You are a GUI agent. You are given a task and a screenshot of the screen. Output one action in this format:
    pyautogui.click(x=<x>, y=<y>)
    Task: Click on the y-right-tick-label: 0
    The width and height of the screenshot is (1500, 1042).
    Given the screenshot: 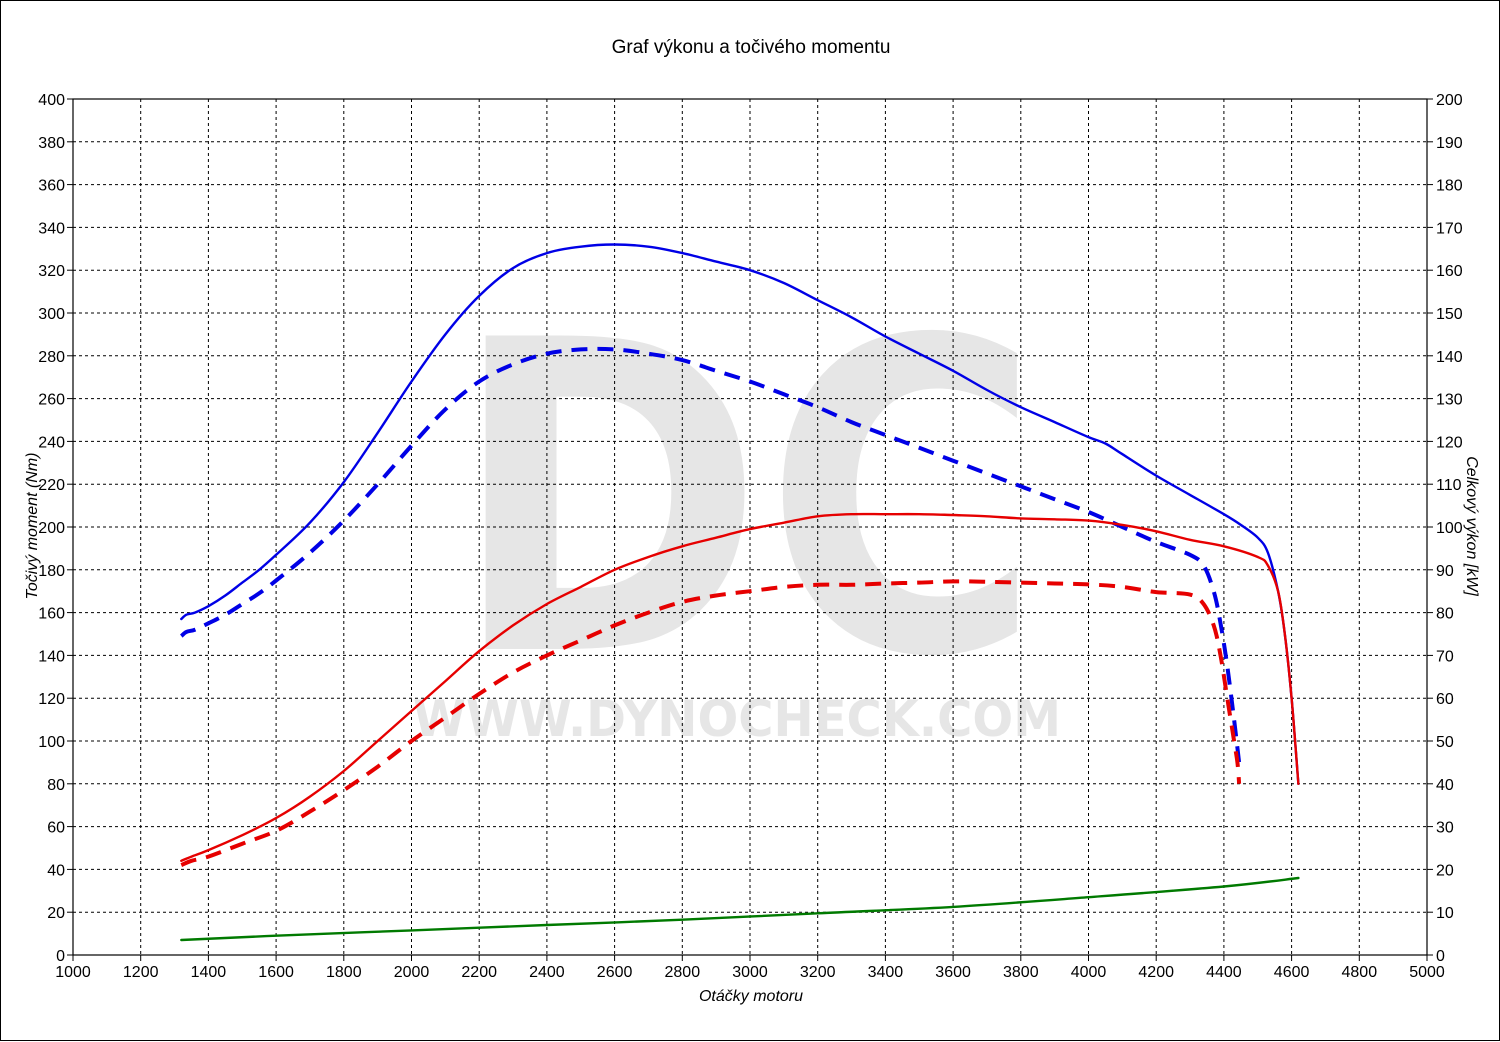 What is the action you would take?
    pyautogui.click(x=1440, y=956)
    